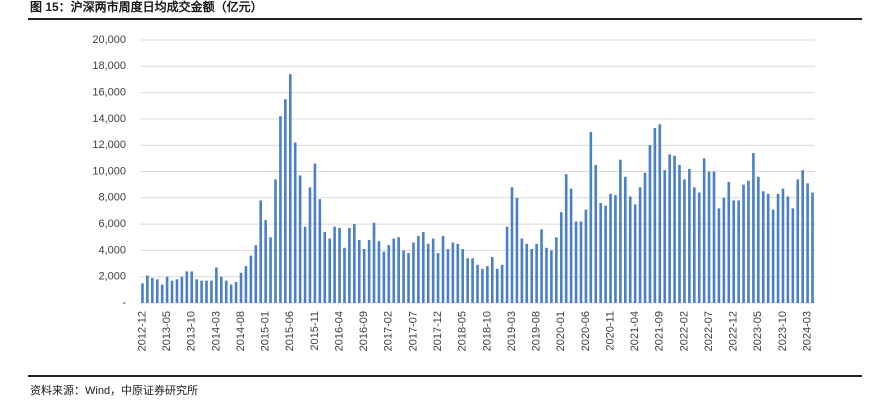  Describe the element at coordinates (216, 331) in the screenshot. I see `x-tick-label: 2014-03` at that location.